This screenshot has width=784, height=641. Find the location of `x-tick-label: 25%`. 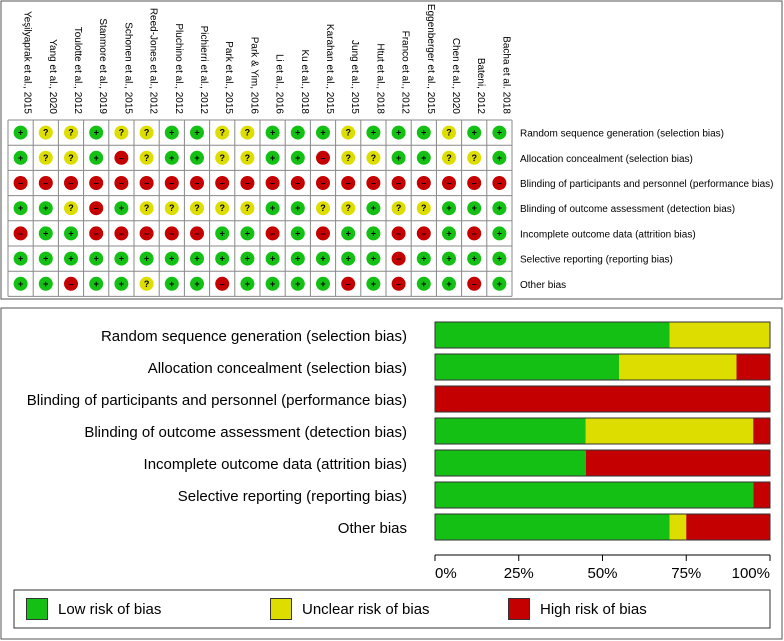

x-tick-label: 25% is located at coordinates (519, 573).